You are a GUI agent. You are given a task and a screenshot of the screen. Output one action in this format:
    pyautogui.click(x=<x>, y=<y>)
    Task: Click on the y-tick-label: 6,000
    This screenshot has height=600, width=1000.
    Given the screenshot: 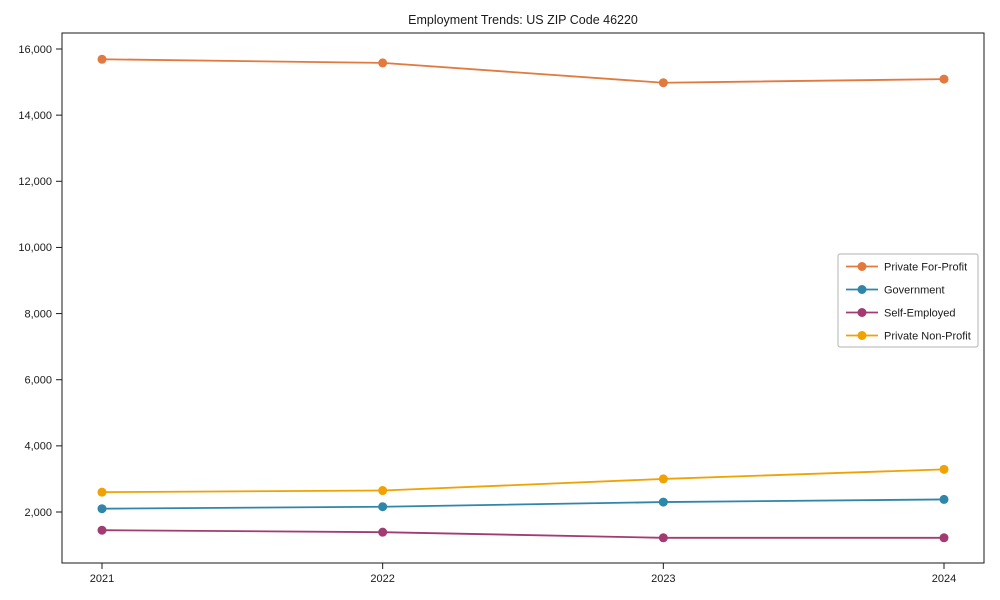 What is the action you would take?
    pyautogui.click(x=38, y=381)
    